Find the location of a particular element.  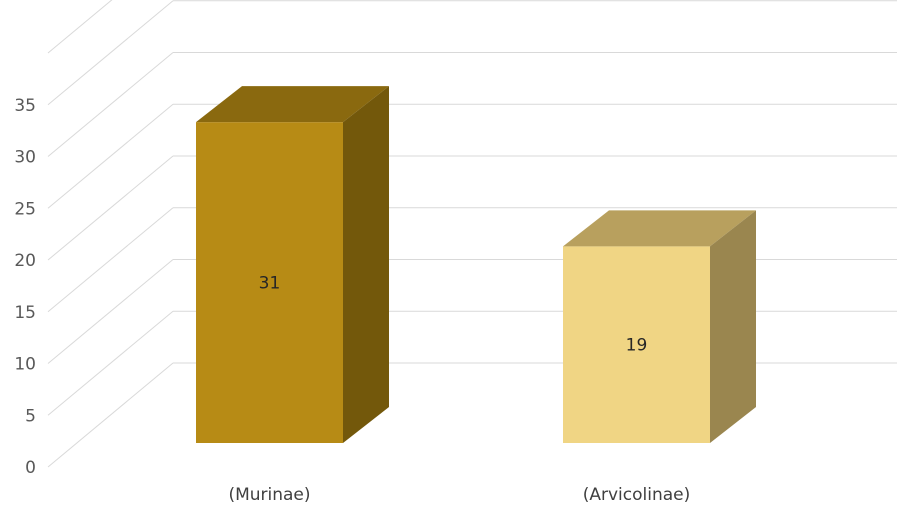

y-tick-label: 35 is located at coordinates (25, 106).